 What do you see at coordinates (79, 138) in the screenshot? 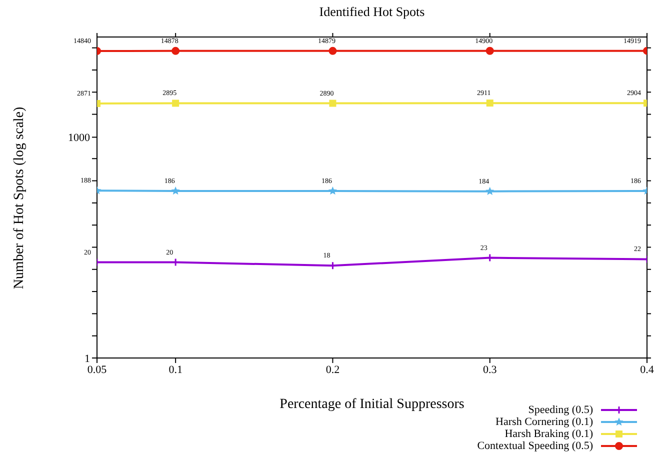
I see `y-tick-label: 1000` at bounding box center [79, 138].